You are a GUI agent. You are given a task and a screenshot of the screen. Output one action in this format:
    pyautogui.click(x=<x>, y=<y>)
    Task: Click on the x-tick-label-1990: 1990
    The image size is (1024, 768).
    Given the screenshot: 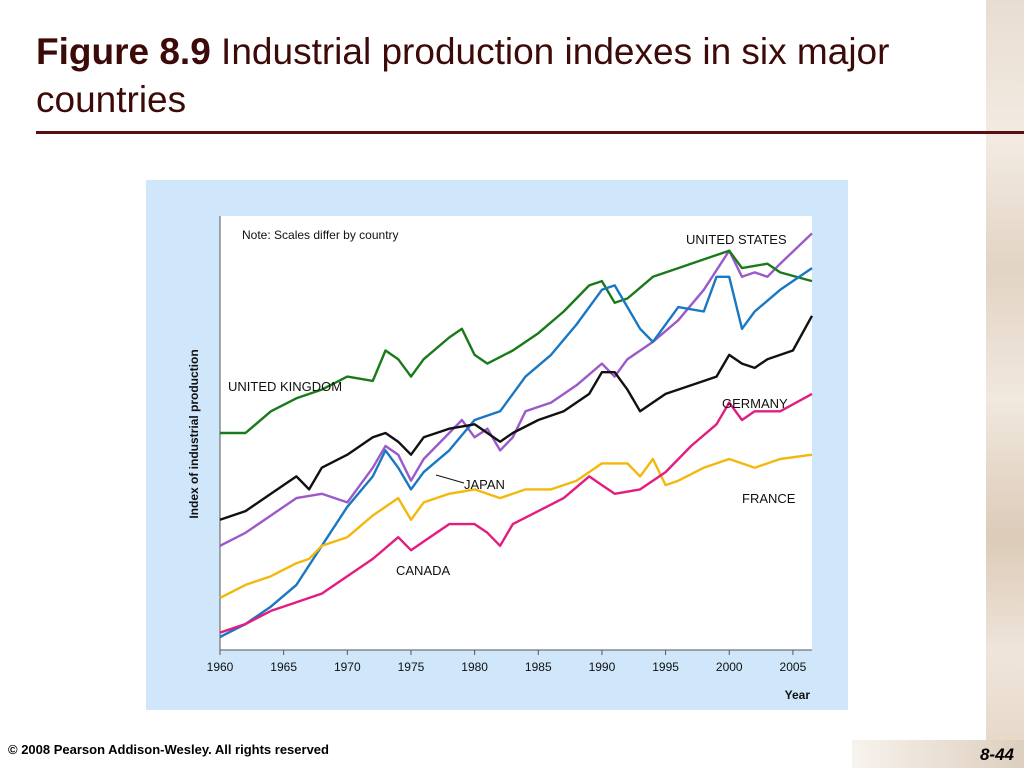 What is the action you would take?
    pyautogui.click(x=602, y=667)
    